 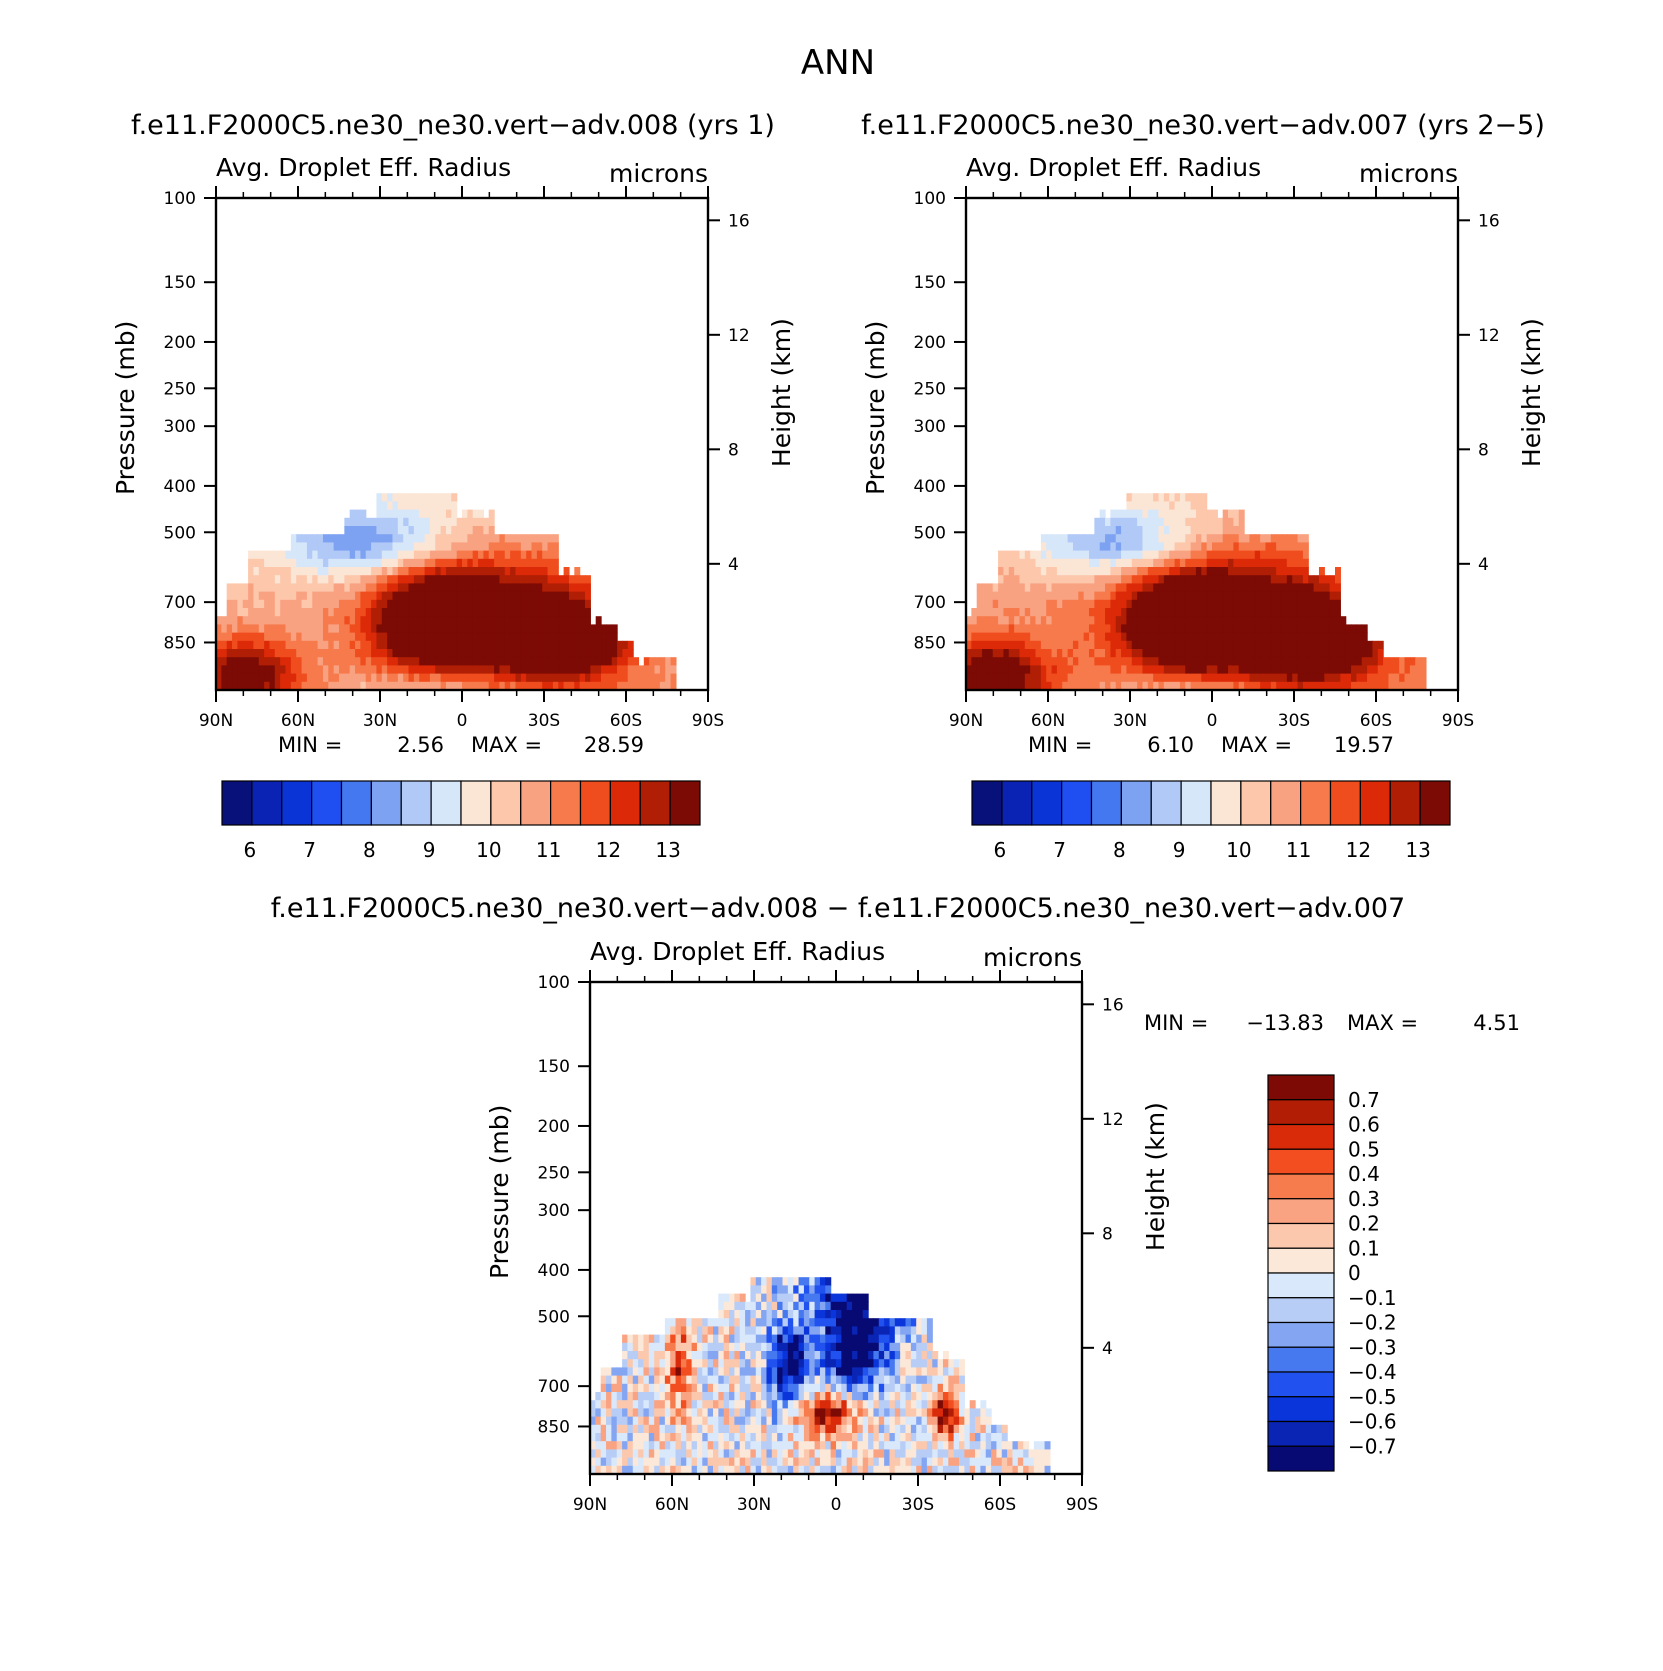 What do you see at coordinates (1483, 450) in the screenshot?
I see `y-right-tick-label: 8` at bounding box center [1483, 450].